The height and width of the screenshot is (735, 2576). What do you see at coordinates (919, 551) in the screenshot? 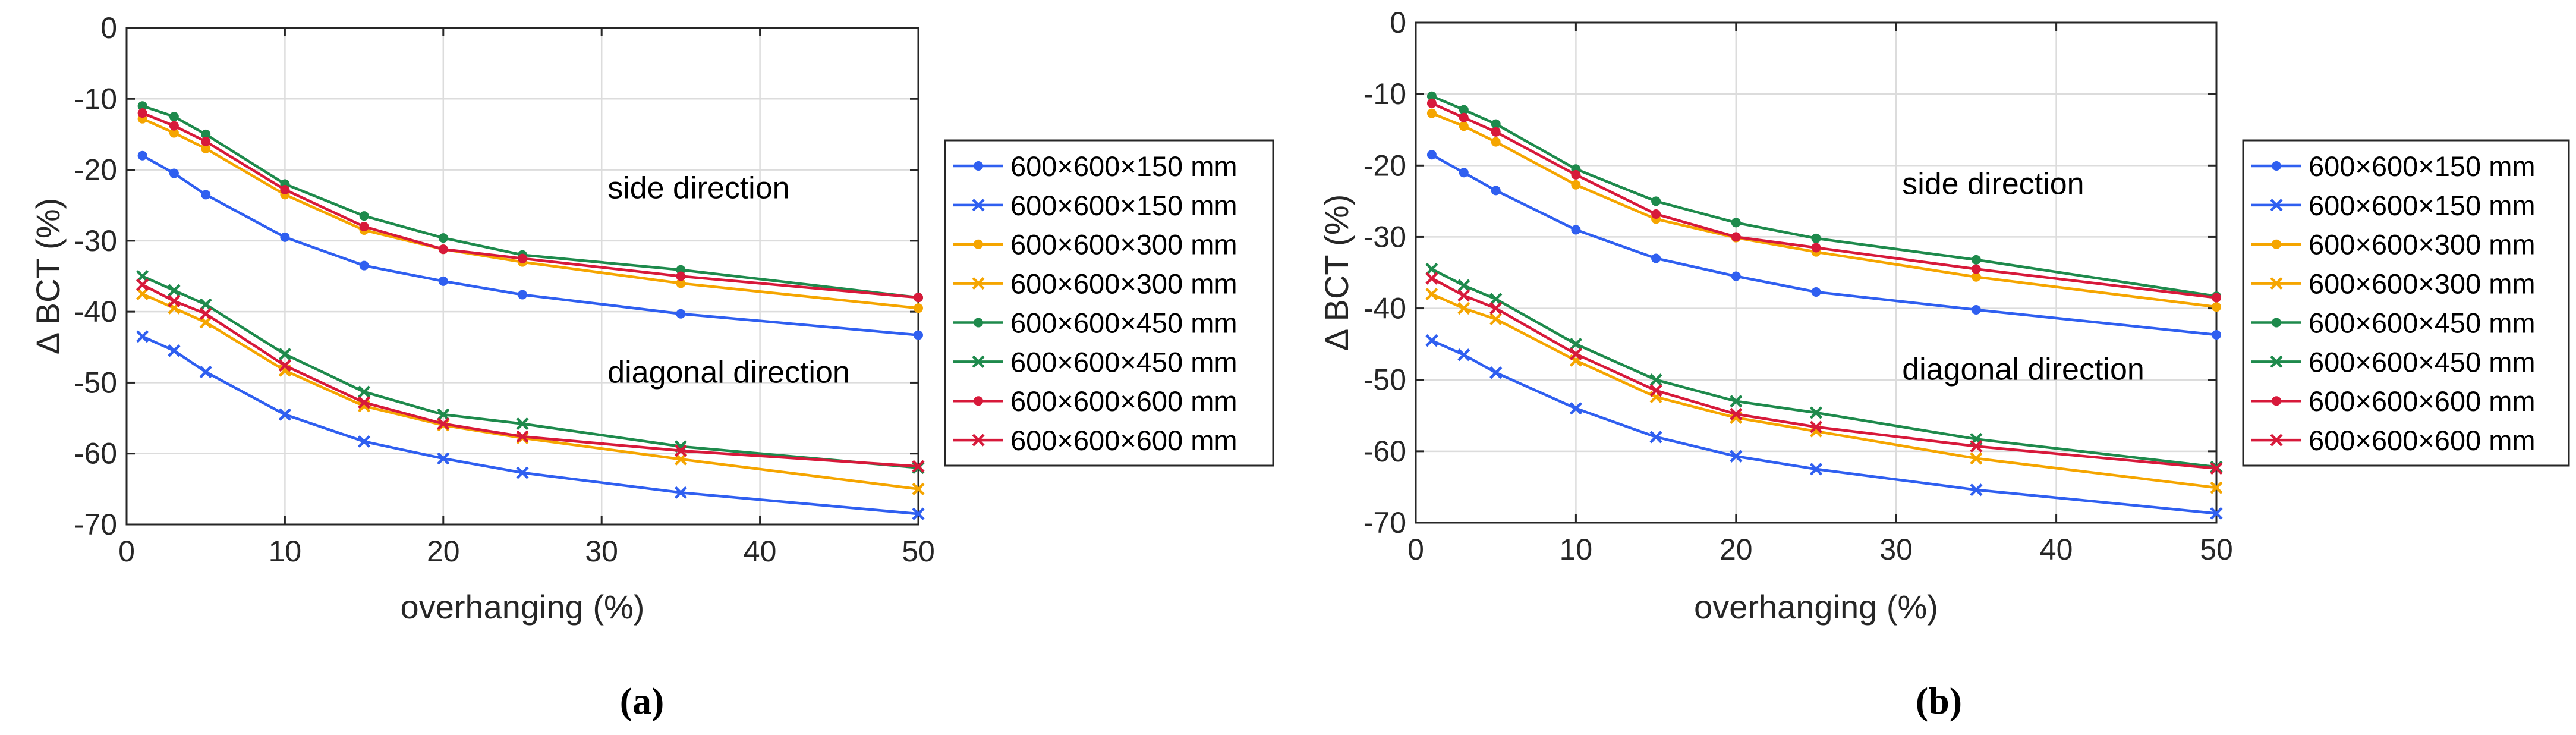
I see `x-tick-label: 50` at bounding box center [919, 551].